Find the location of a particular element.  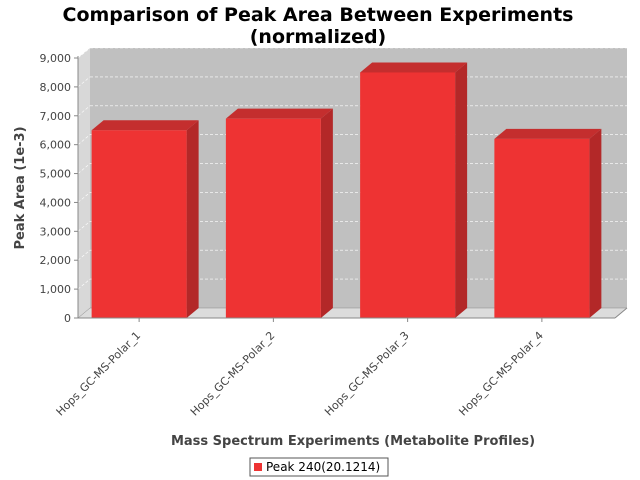

y-tick-label: 7,000 is located at coordinates (56, 116).